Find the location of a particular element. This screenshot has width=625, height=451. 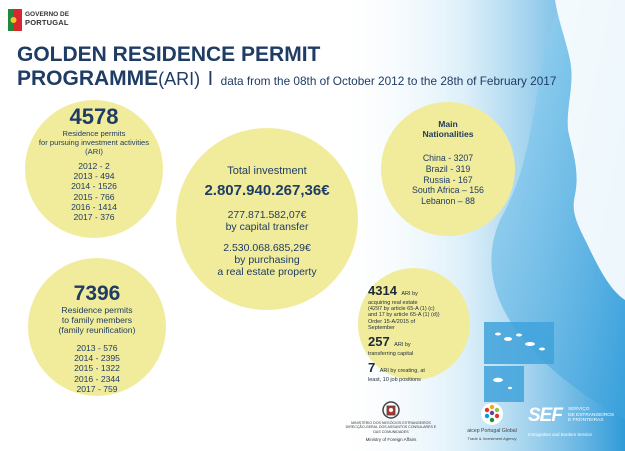

sef-side-text: SERVIÇO DE ESTRANGEIROS E FRONTEIRAS is located at coordinates (591, 415).